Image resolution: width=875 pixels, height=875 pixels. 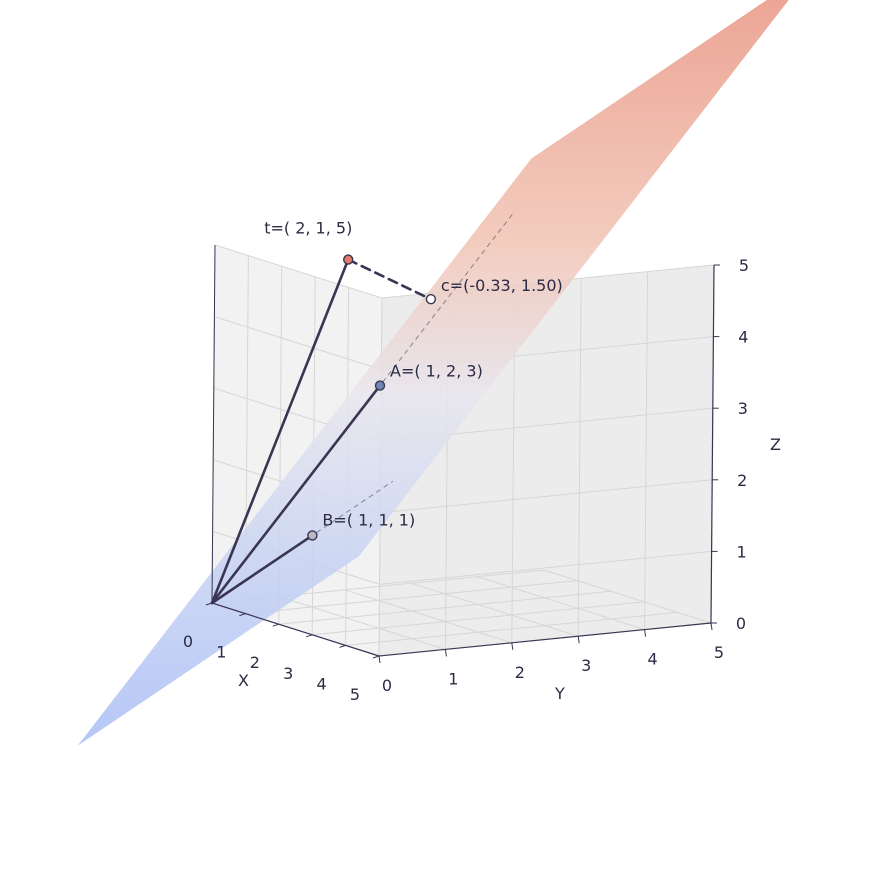 What do you see at coordinates (719, 652) in the screenshot?
I see `y-tick-label: 5` at bounding box center [719, 652].